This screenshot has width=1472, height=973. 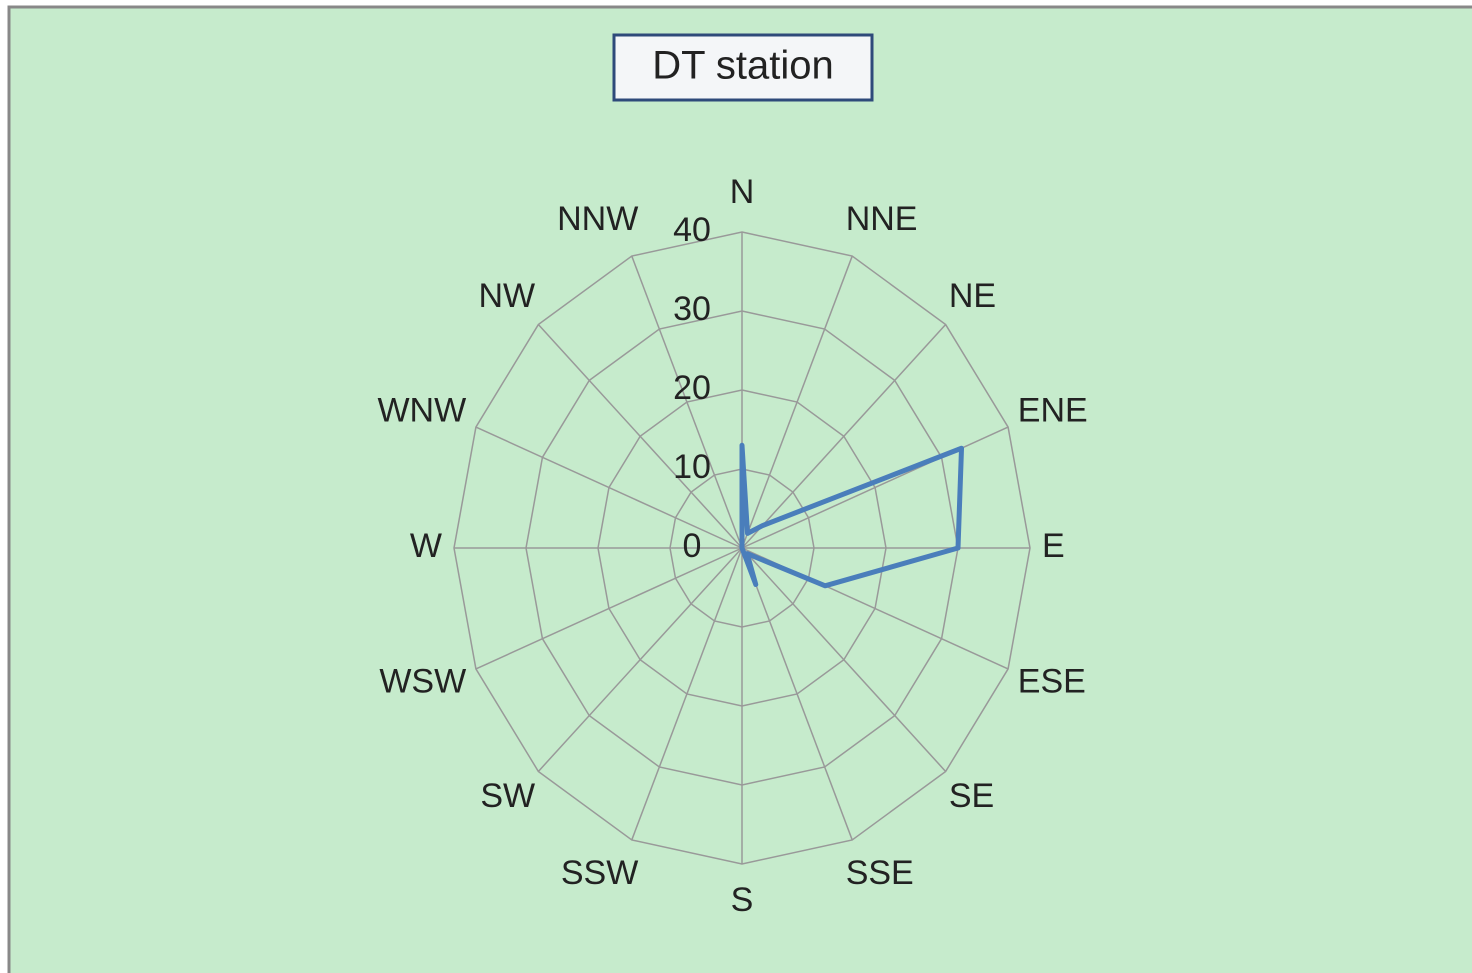 What do you see at coordinates (426, 546) in the screenshot?
I see `category-label: W` at bounding box center [426, 546].